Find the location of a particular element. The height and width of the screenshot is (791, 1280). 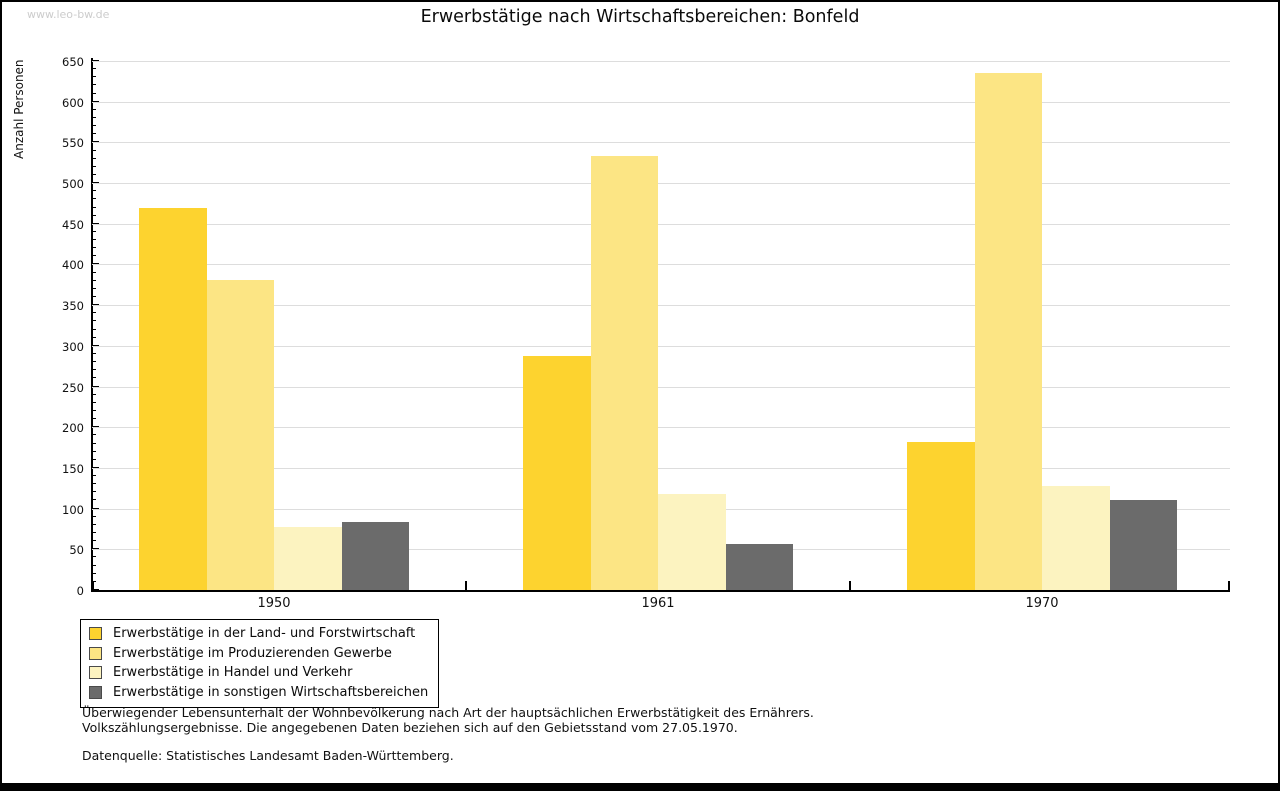

legend-swatch-land-forstwirtschaft is located at coordinates (95, 634).